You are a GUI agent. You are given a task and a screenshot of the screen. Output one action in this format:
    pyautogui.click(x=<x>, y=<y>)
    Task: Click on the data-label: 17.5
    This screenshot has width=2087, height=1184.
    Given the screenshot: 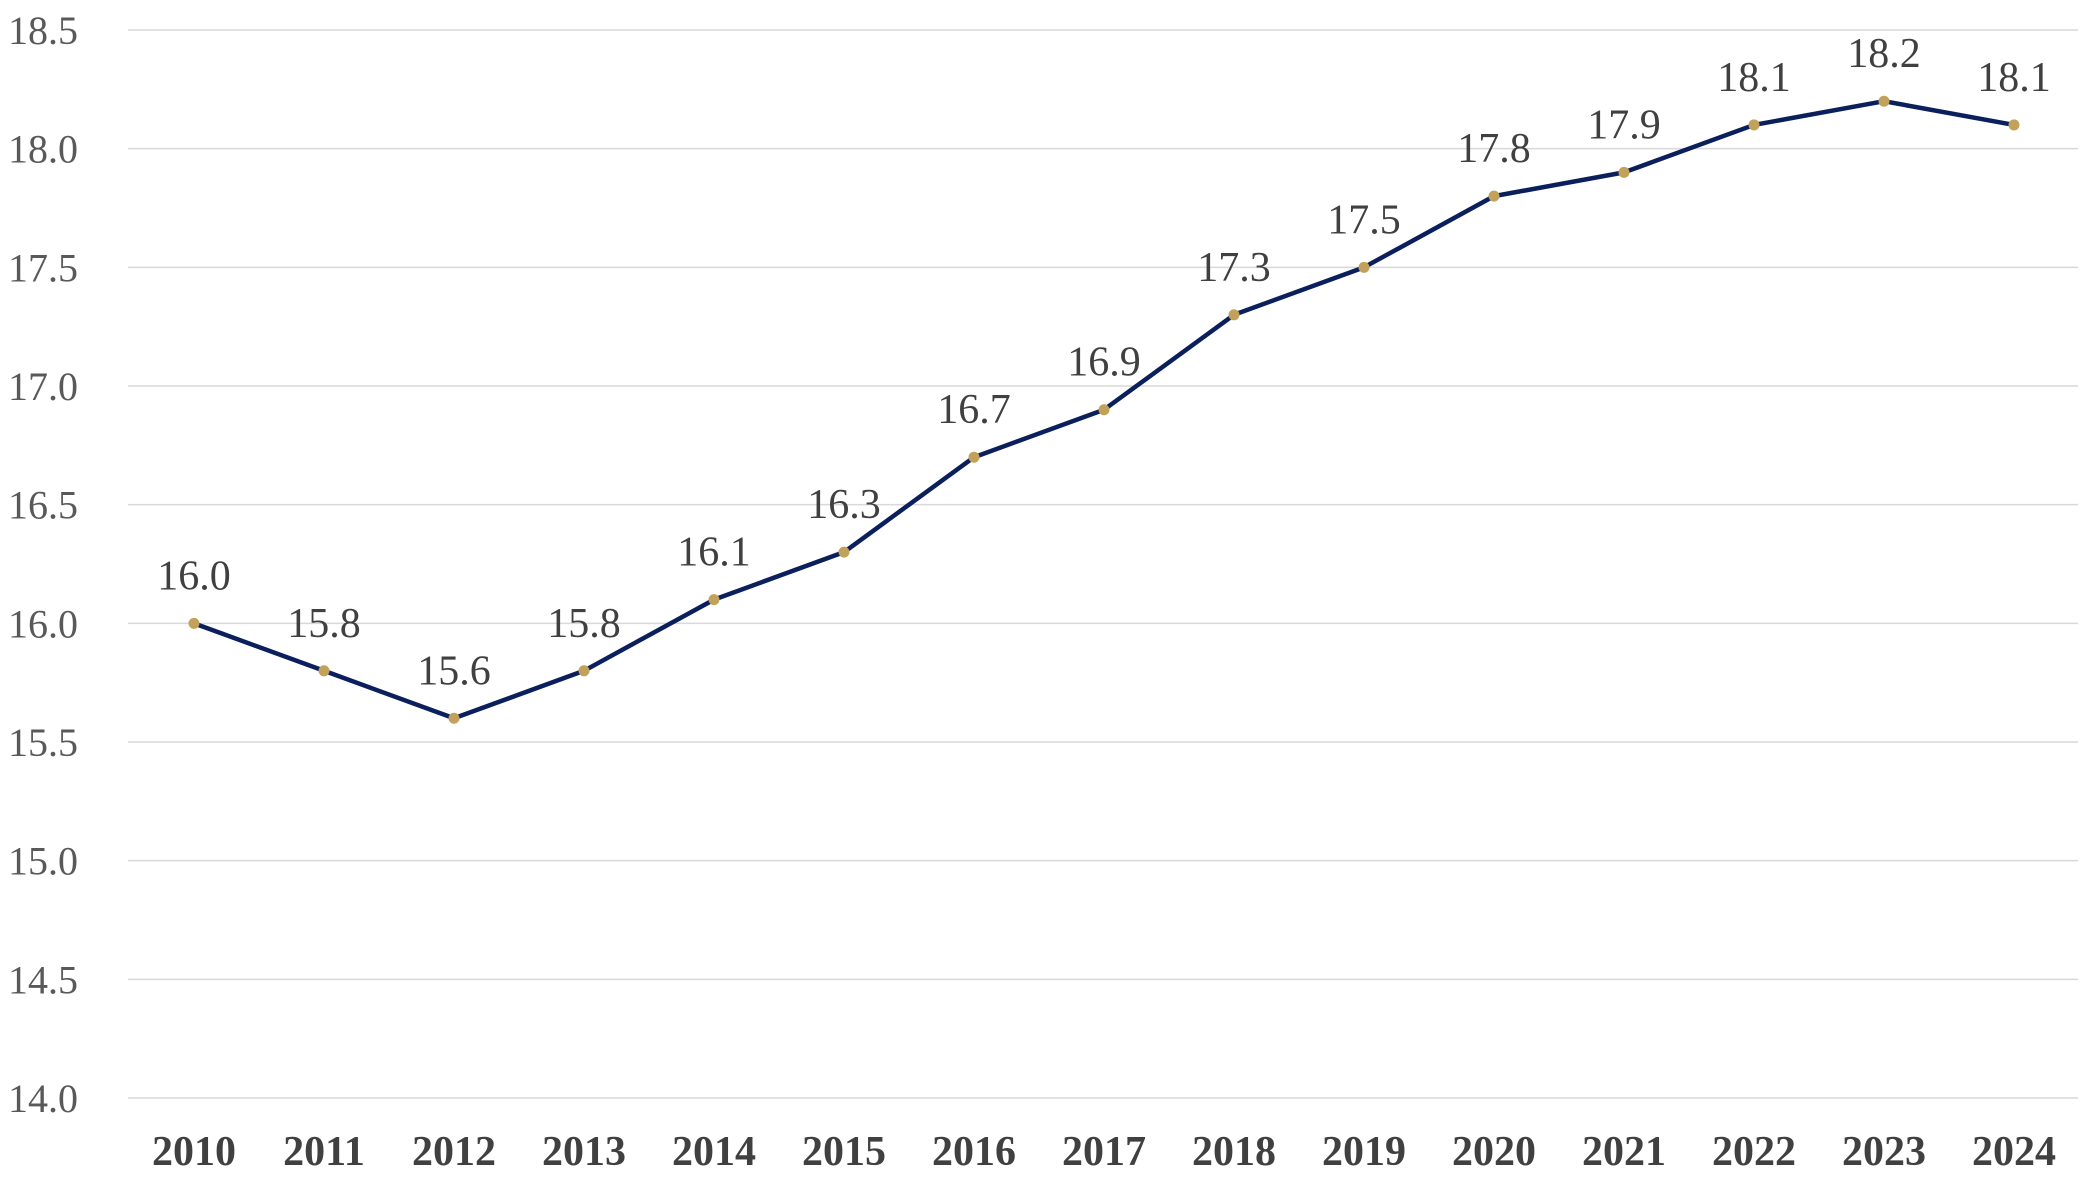 What is the action you would take?
    pyautogui.click(x=1364, y=220)
    